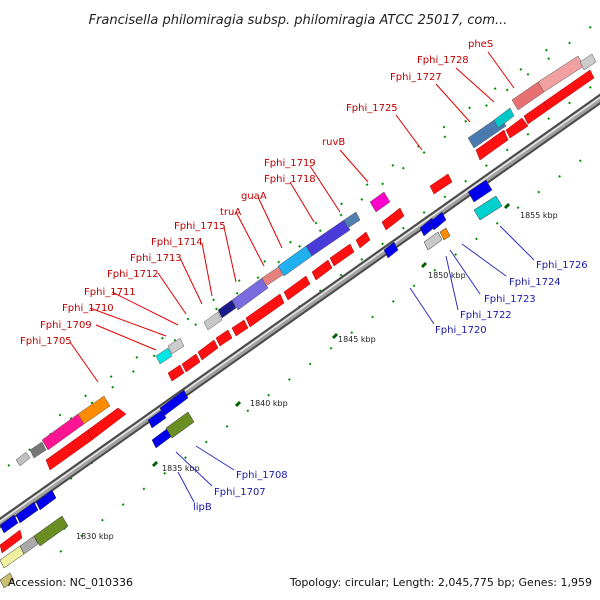 The image size is (600, 600). What do you see at coordinates (240, 492) in the screenshot?
I see `gene-label: Fphi_1707` at bounding box center [240, 492].